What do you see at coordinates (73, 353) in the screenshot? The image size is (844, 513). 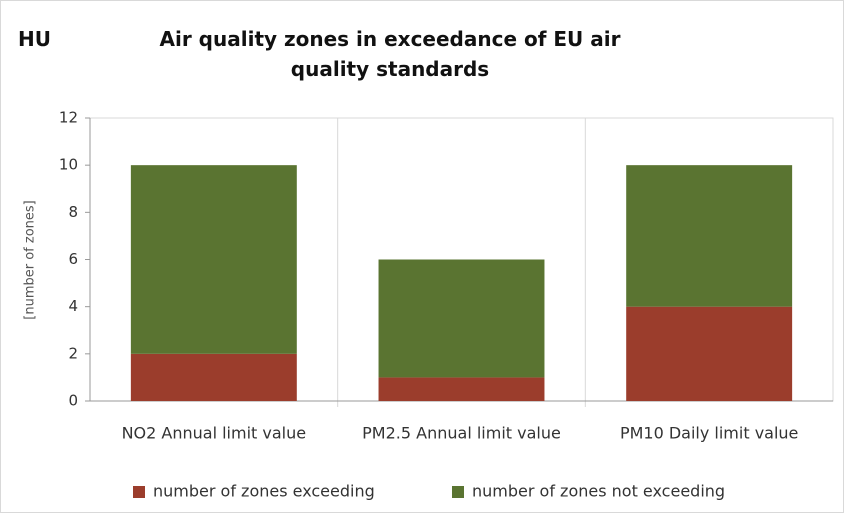 I see `y-tick-label: 2` at bounding box center [73, 353].